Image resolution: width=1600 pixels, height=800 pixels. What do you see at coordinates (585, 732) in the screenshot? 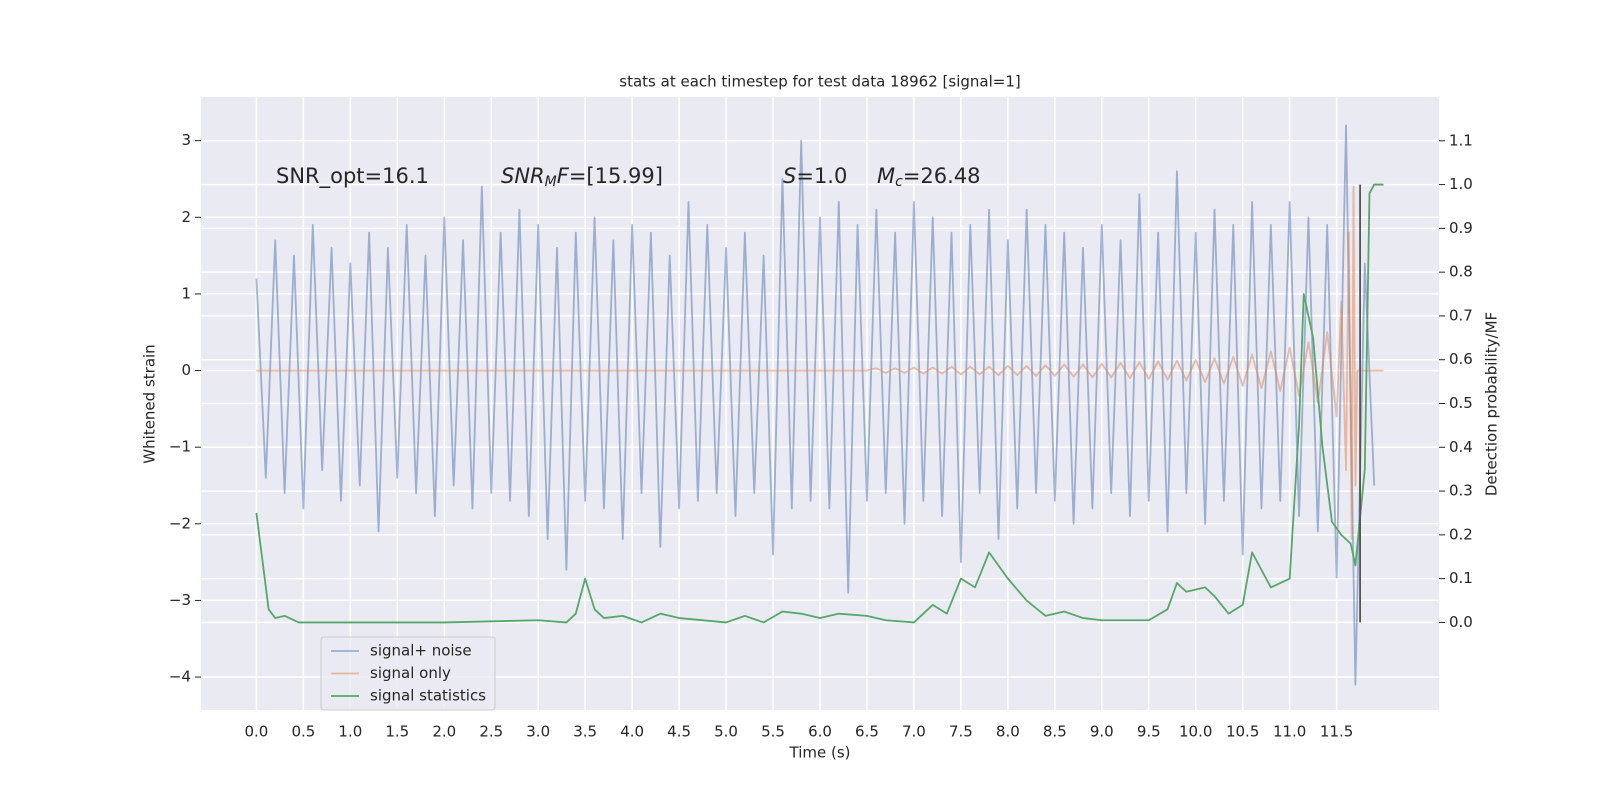
I see `x-tick-label: 3.5` at bounding box center [585, 732].